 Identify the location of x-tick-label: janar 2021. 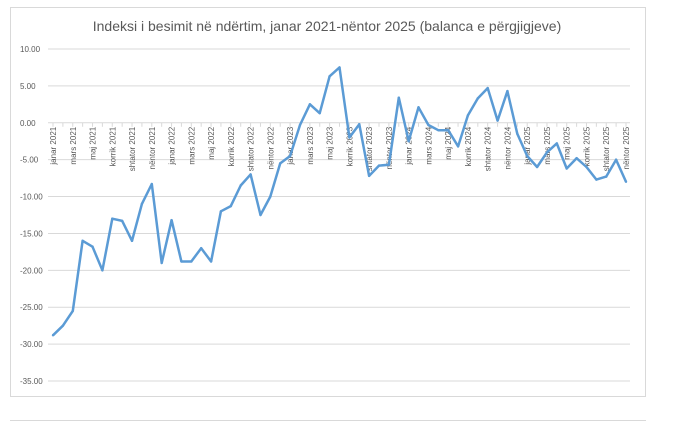
(53, 145).